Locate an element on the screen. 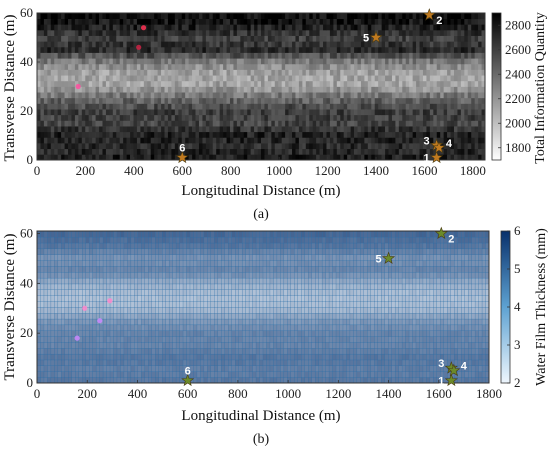 This screenshot has width=550, height=453. panel-label-a: (a) is located at coordinates (261, 214).